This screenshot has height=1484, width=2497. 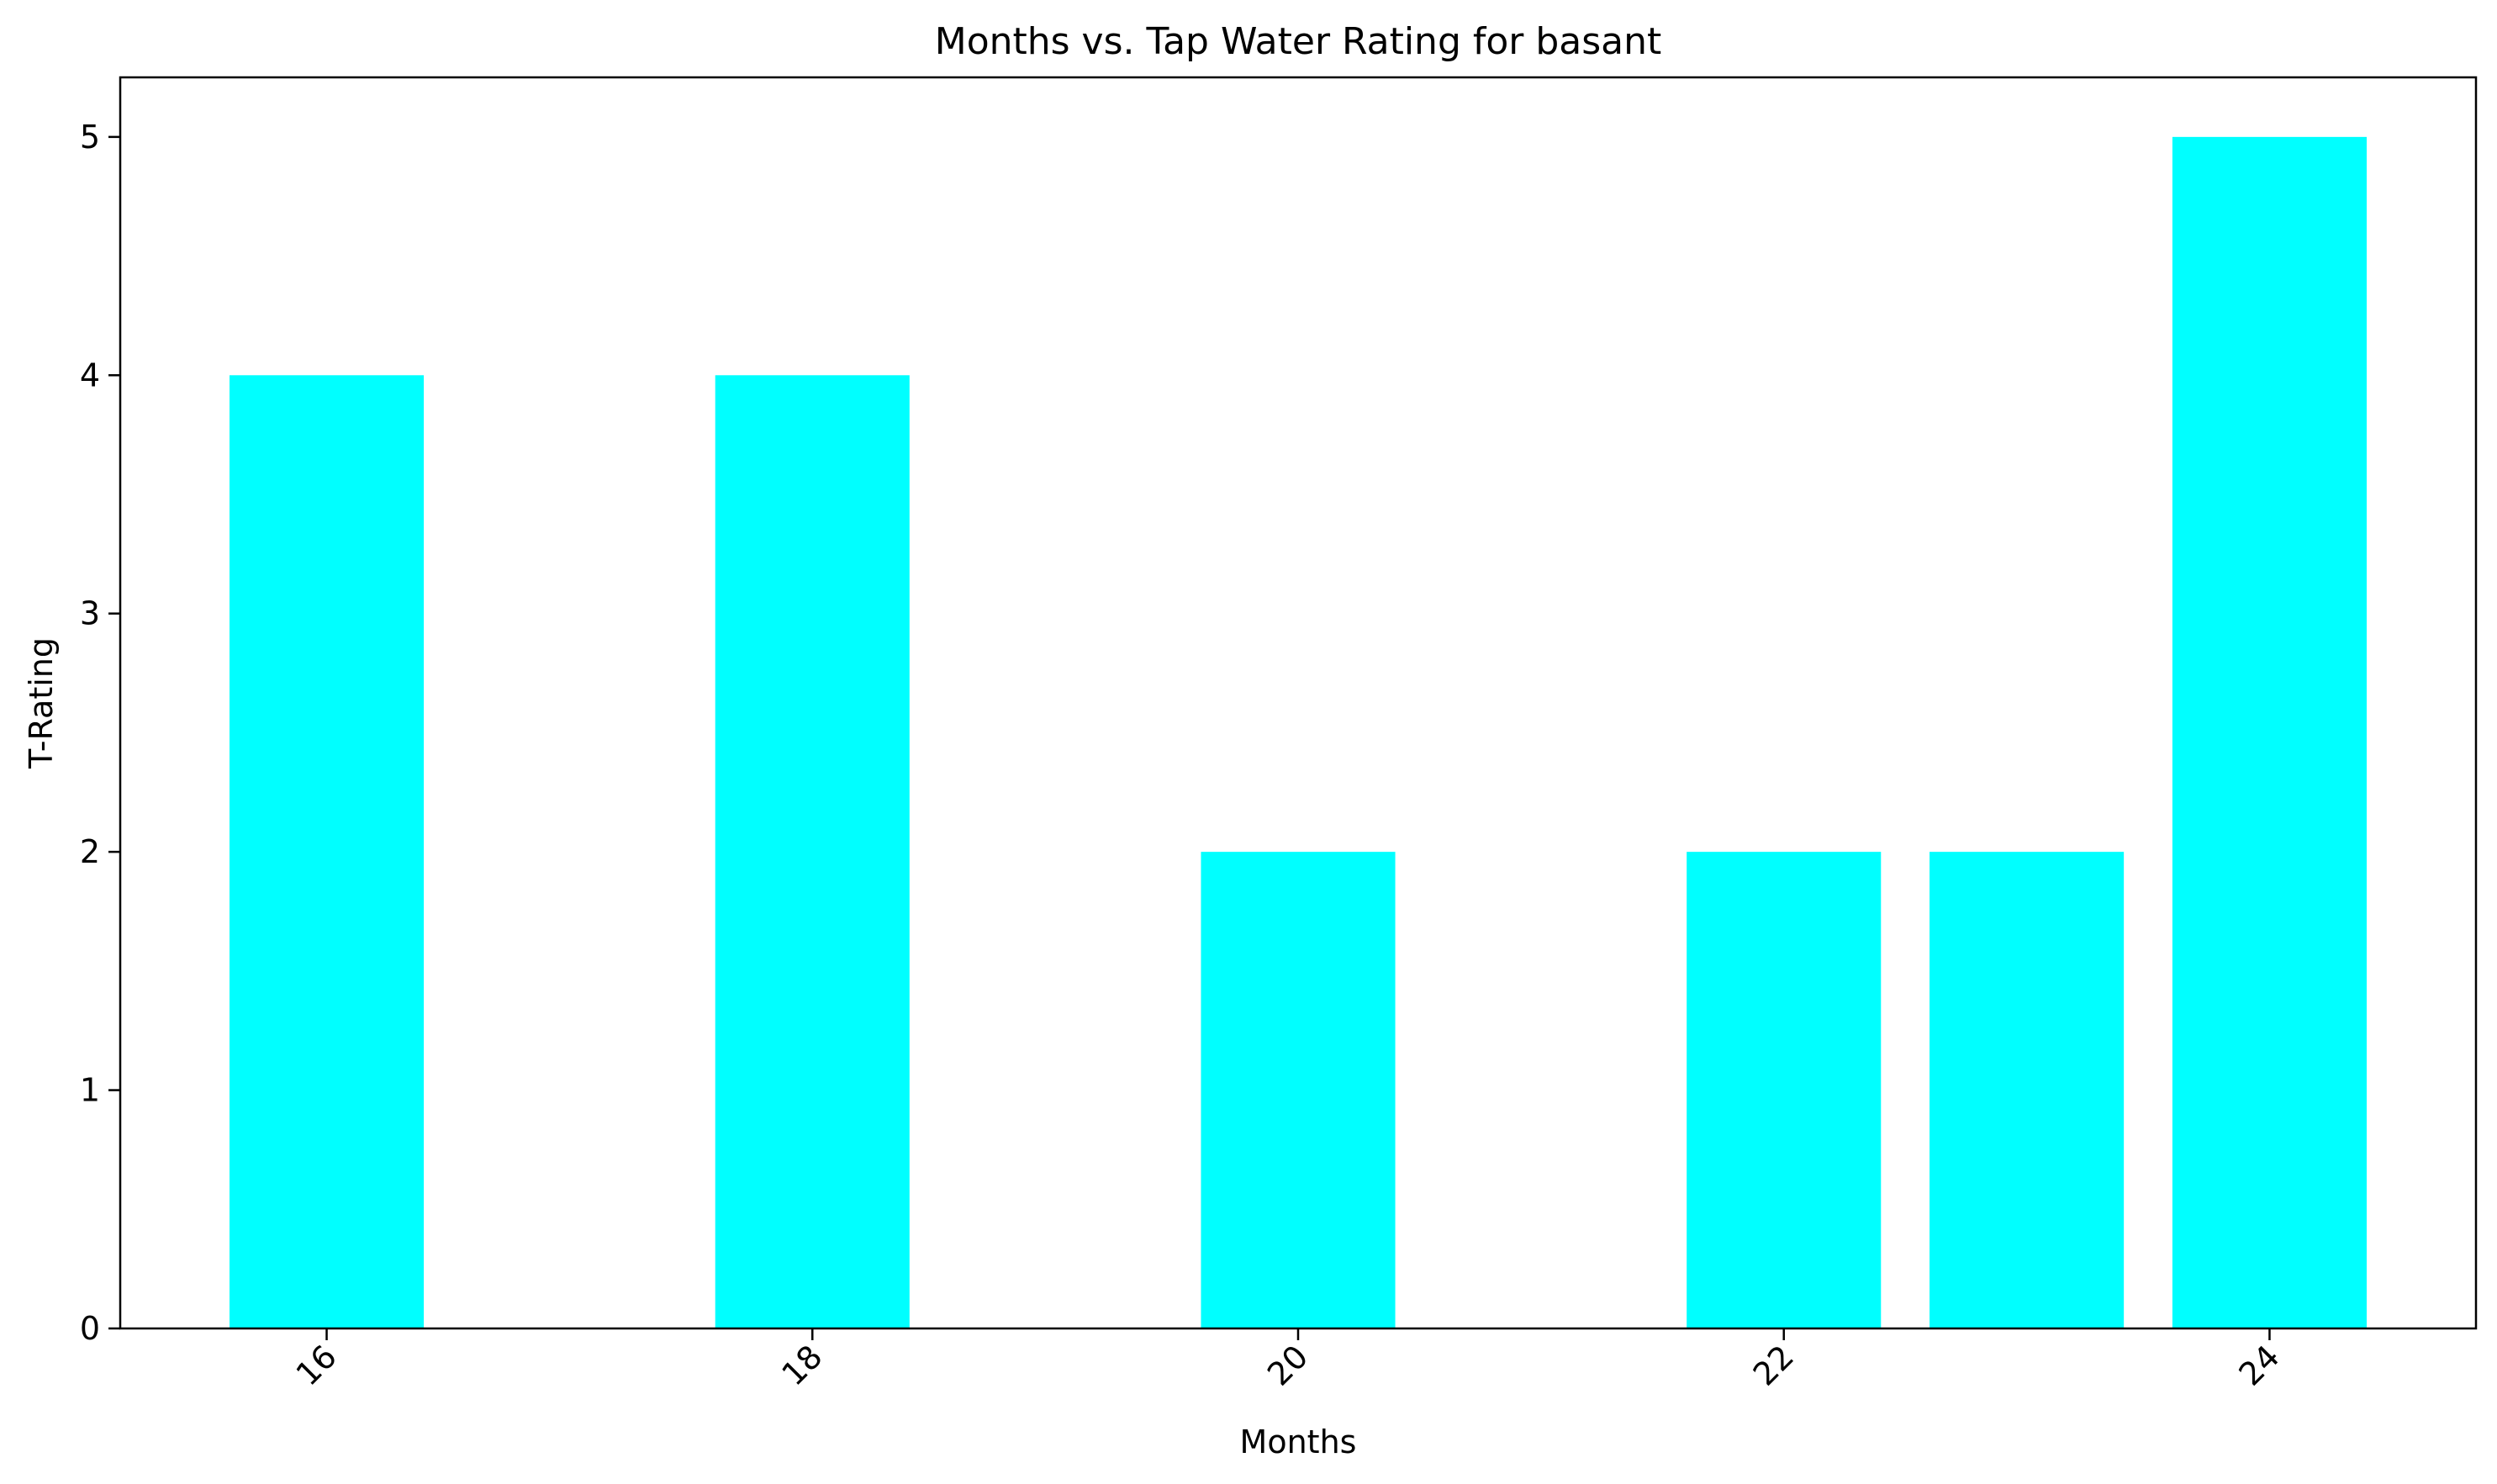 What do you see at coordinates (90, 851) in the screenshot?
I see `y-tick-label-2: 2` at bounding box center [90, 851].